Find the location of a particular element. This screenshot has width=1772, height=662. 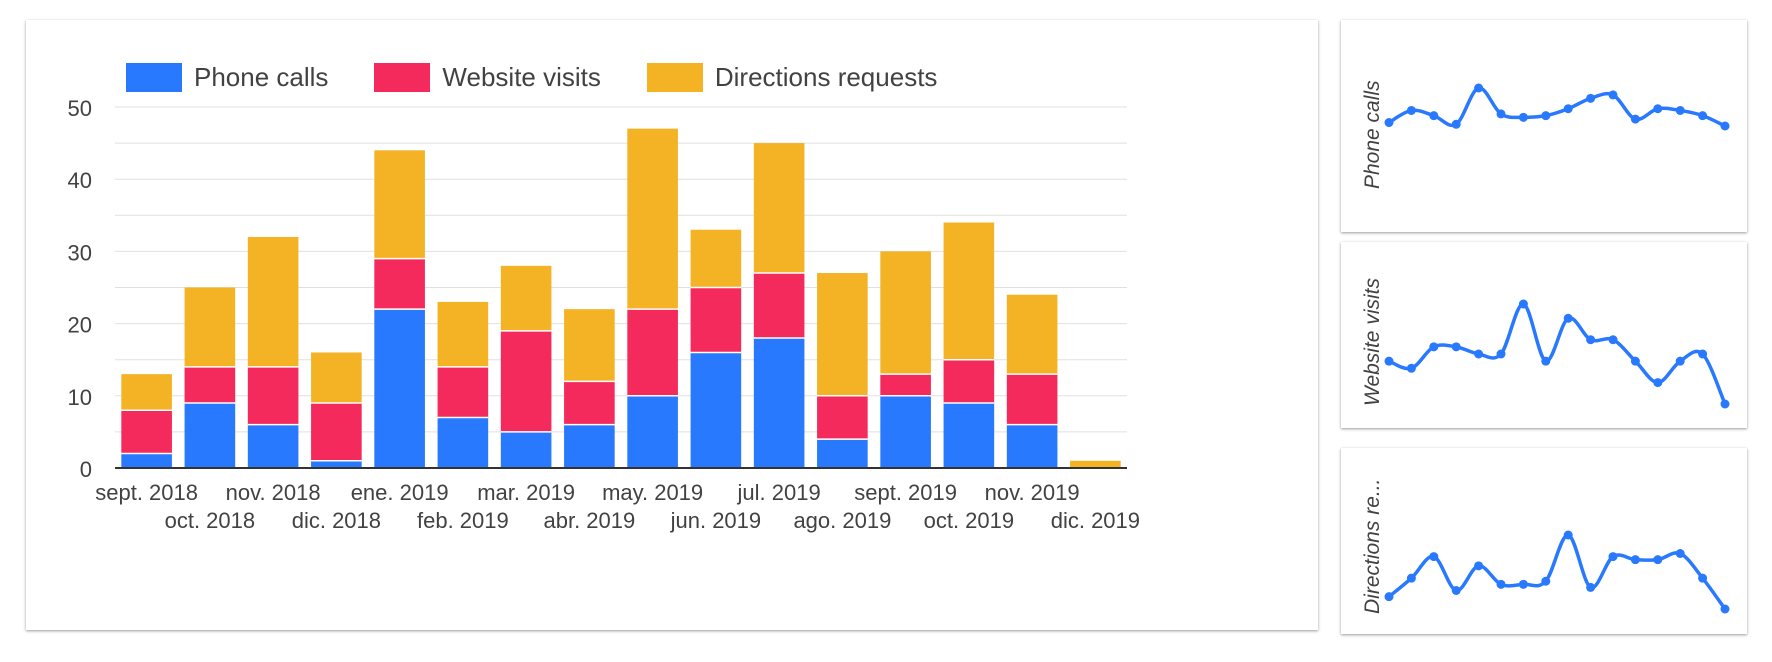

legend-item-directions-requests: Directions requests is located at coordinates (791, 77).